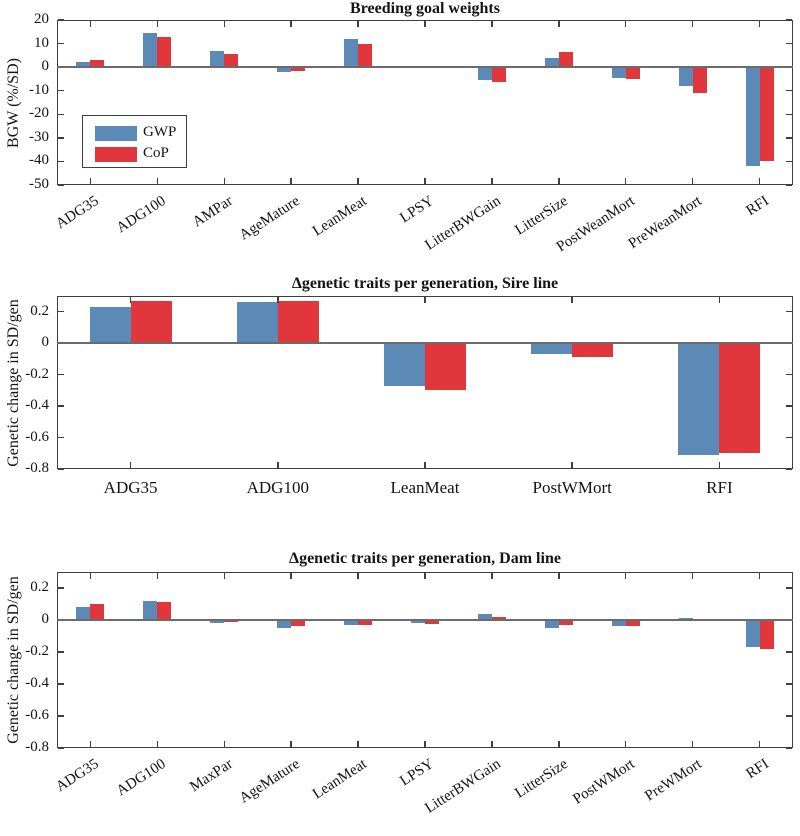 The height and width of the screenshot is (836, 800). I want to click on y-axis-label: BGW (%/SD), so click(13, 102).